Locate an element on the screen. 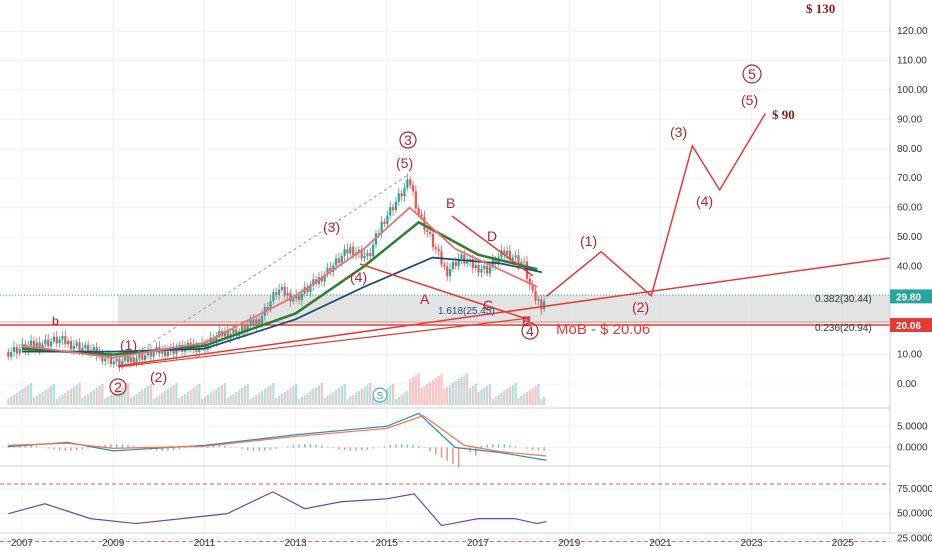  macd-line is located at coordinates (277, 436).